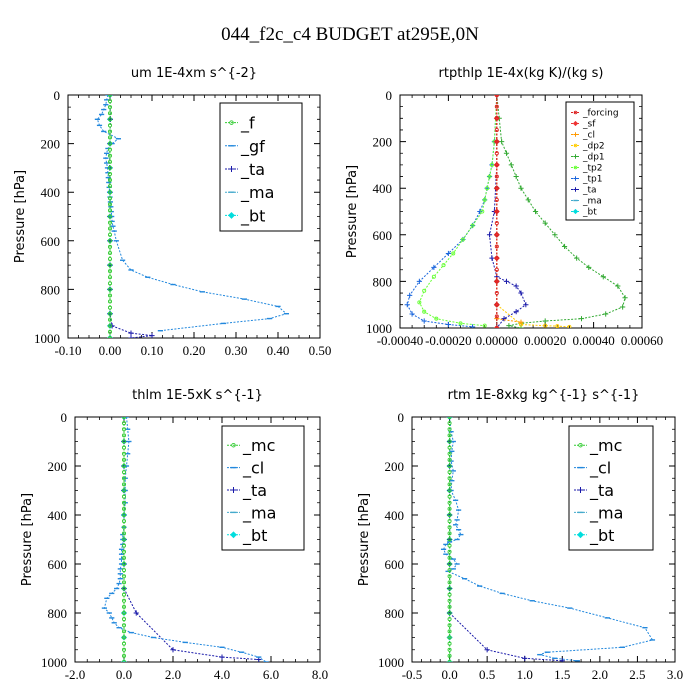 The image size is (700, 700). What do you see at coordinates (611, 488) in the screenshot?
I see `legend-box` at bounding box center [611, 488].